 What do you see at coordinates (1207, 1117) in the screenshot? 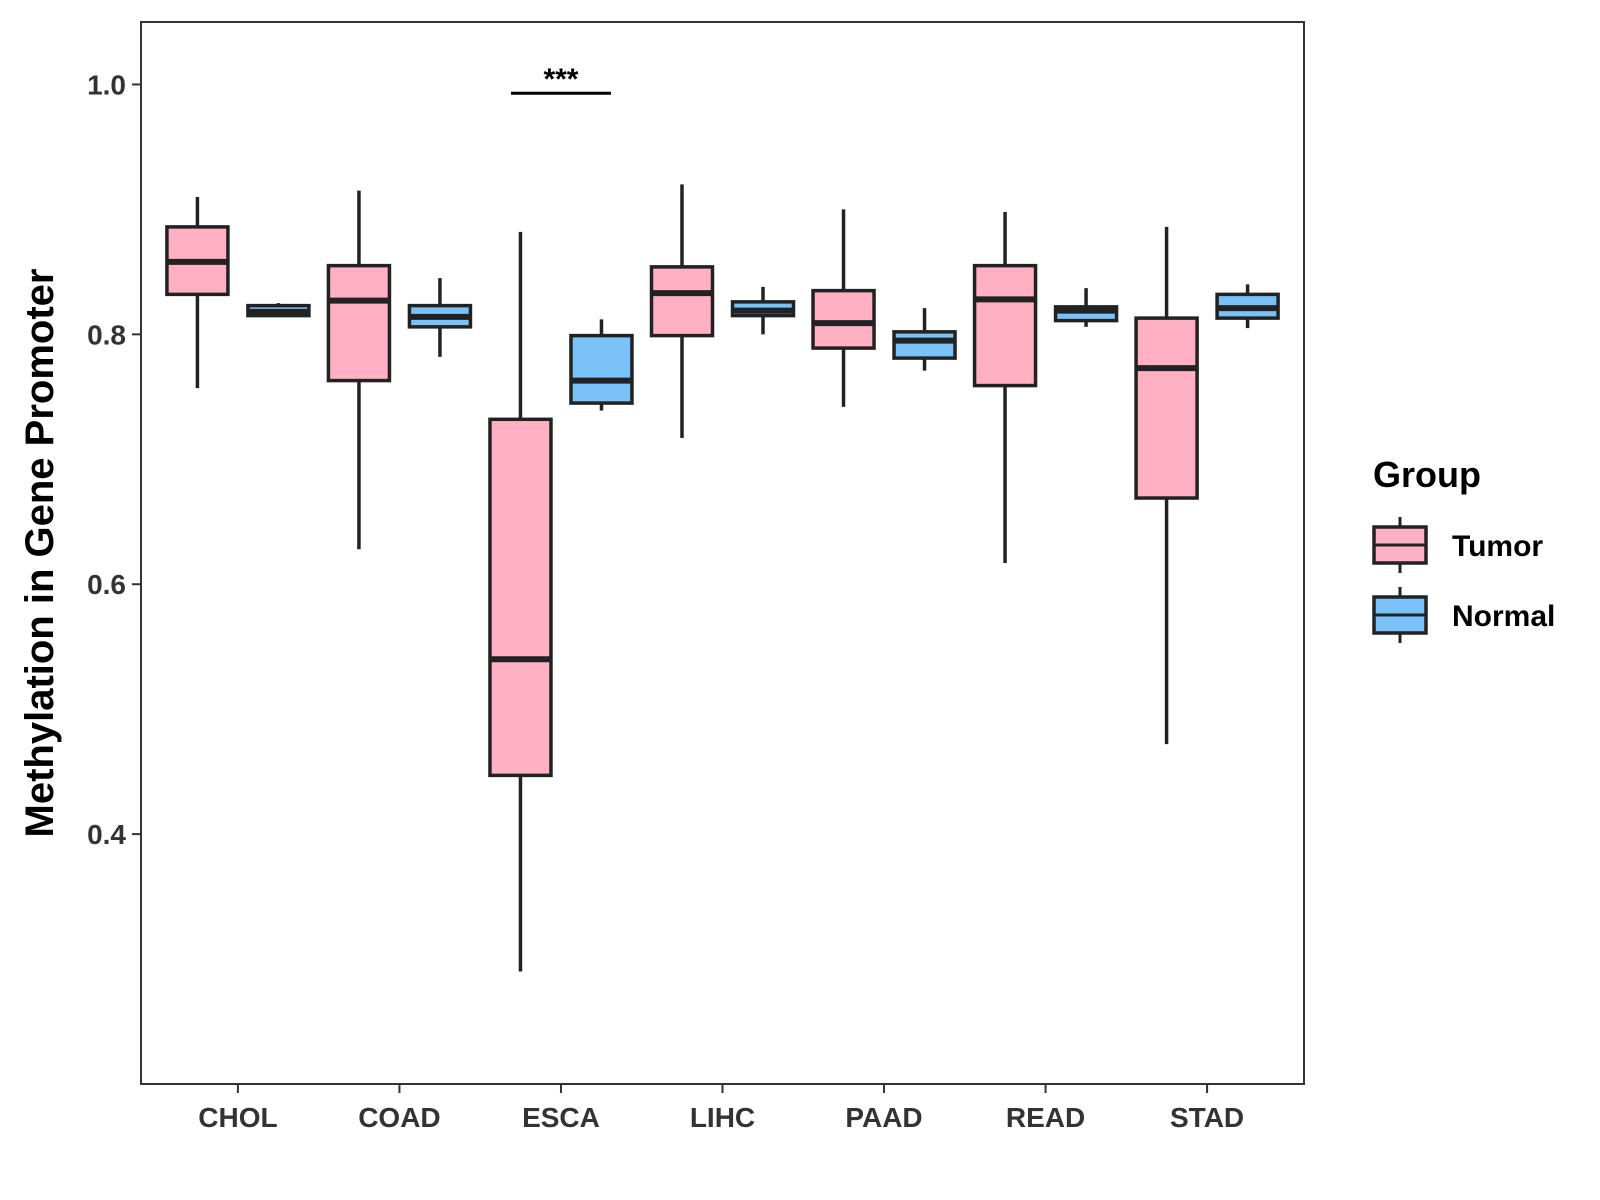
I see `x-tick-label: STAD` at bounding box center [1207, 1117].